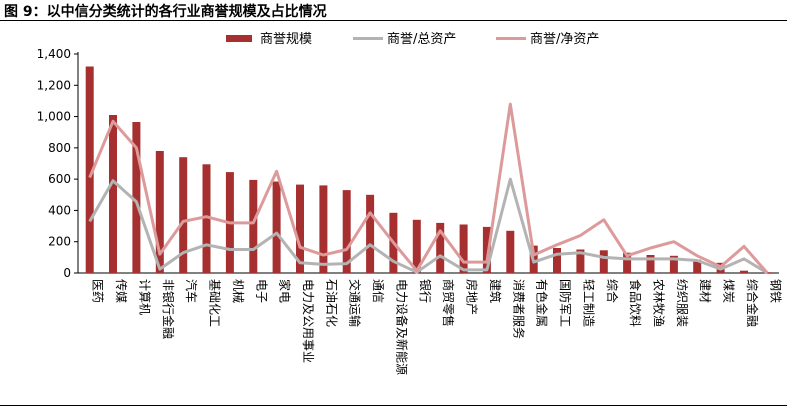  I want to click on bar-基础化工, so click(206, 218).